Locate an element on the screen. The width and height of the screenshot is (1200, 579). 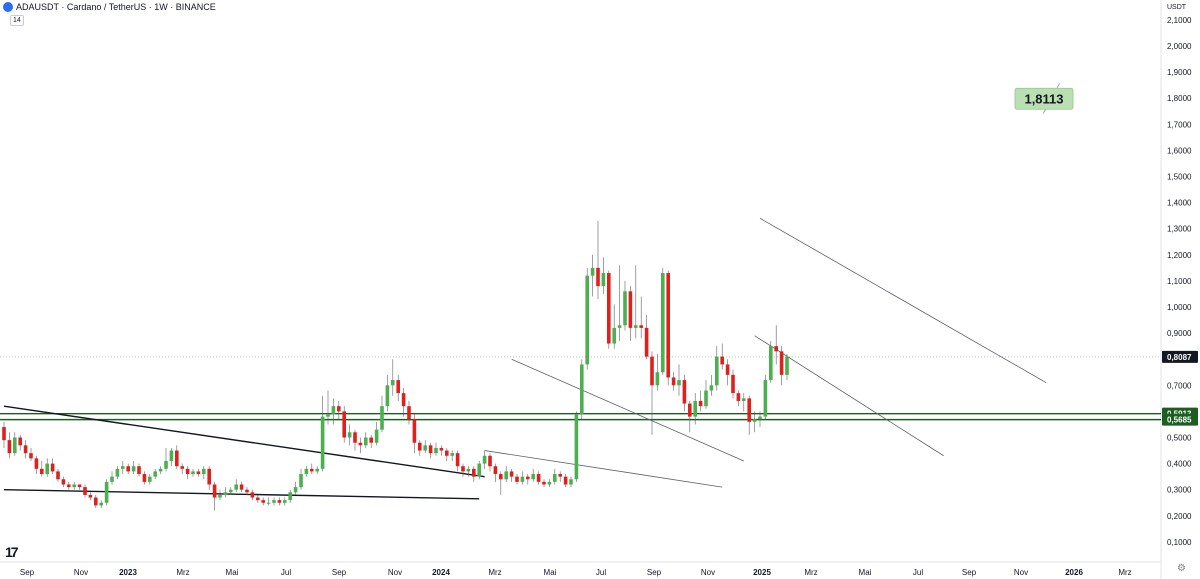
y-tick-label: 0,2000 is located at coordinates (1179, 516).